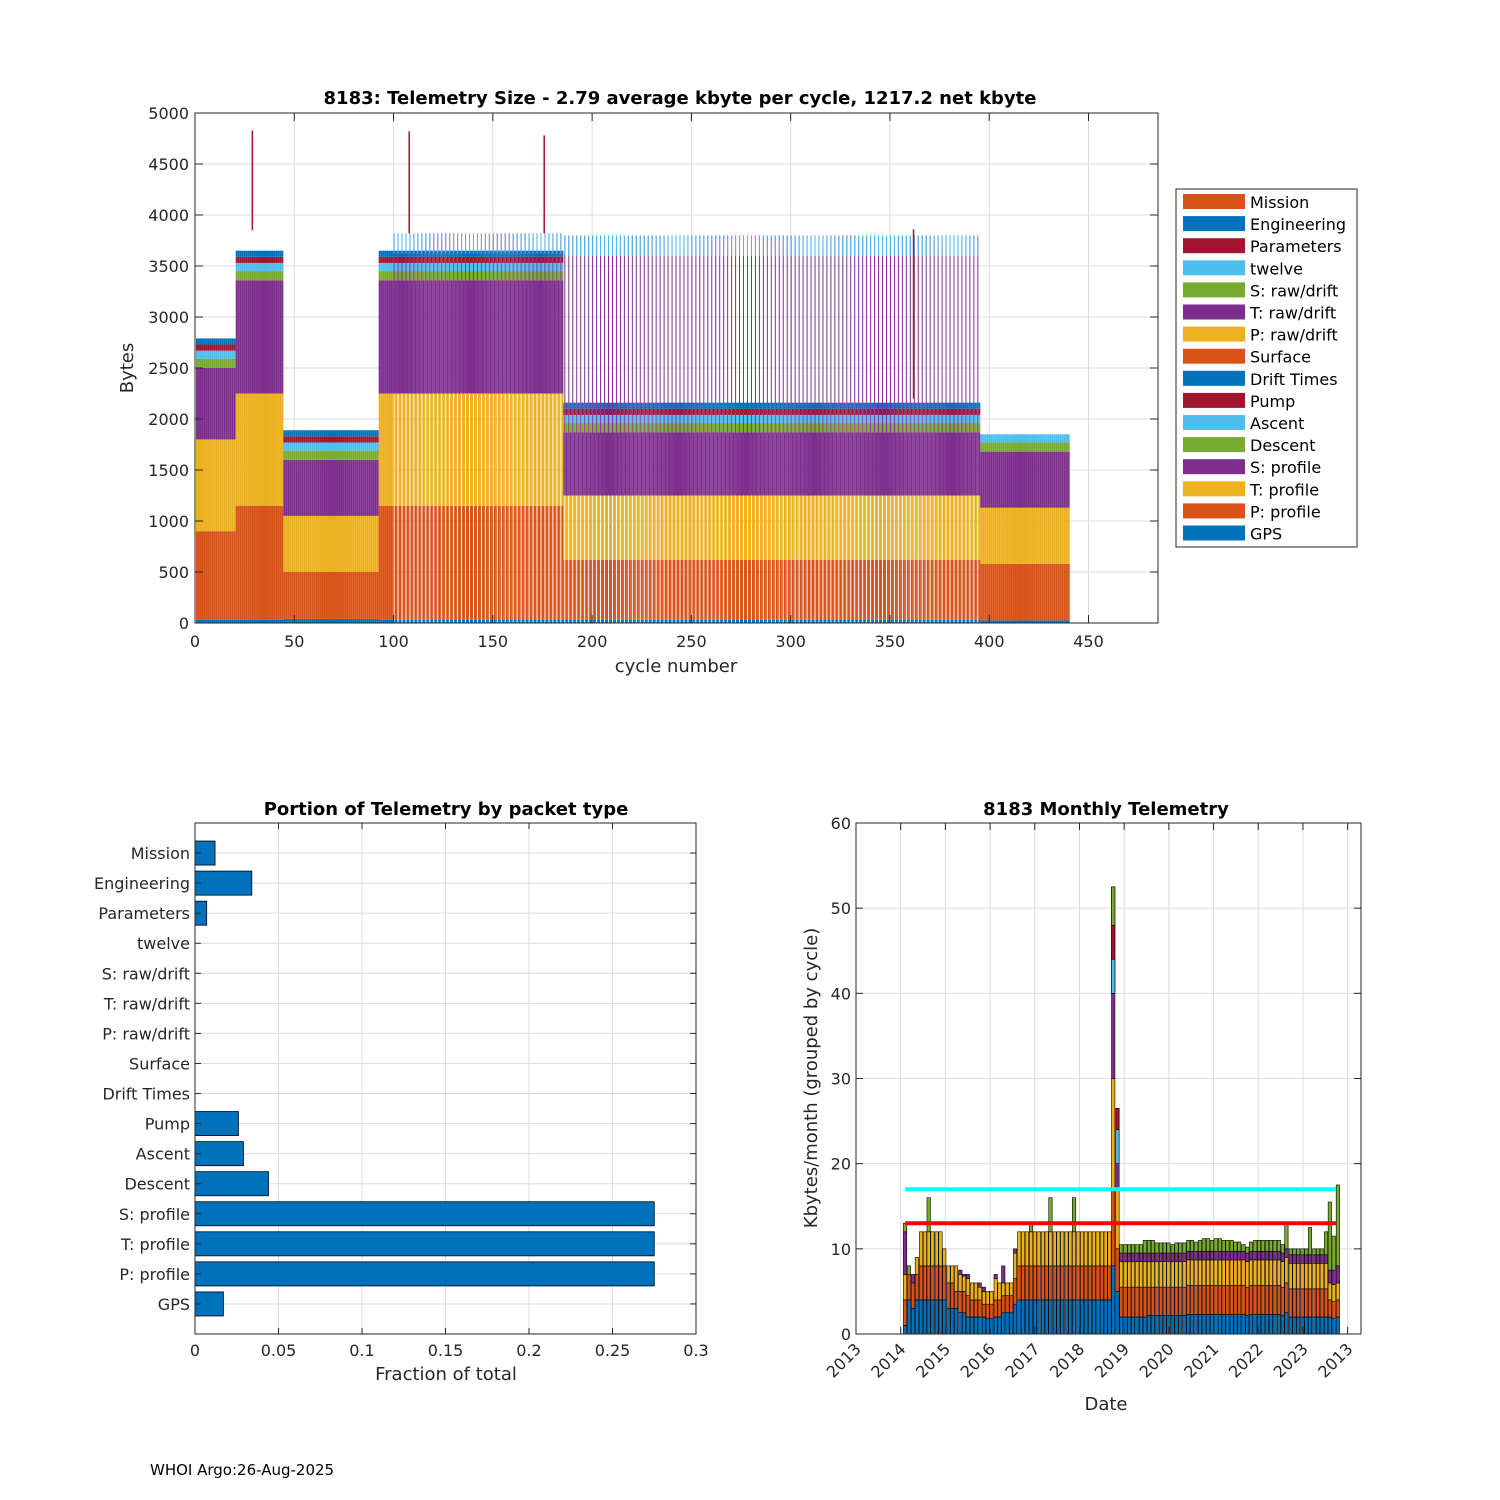 The image size is (1500, 1500). Describe the element at coordinates (1280, 357) in the screenshot. I see `legend-label: Surface` at that location.